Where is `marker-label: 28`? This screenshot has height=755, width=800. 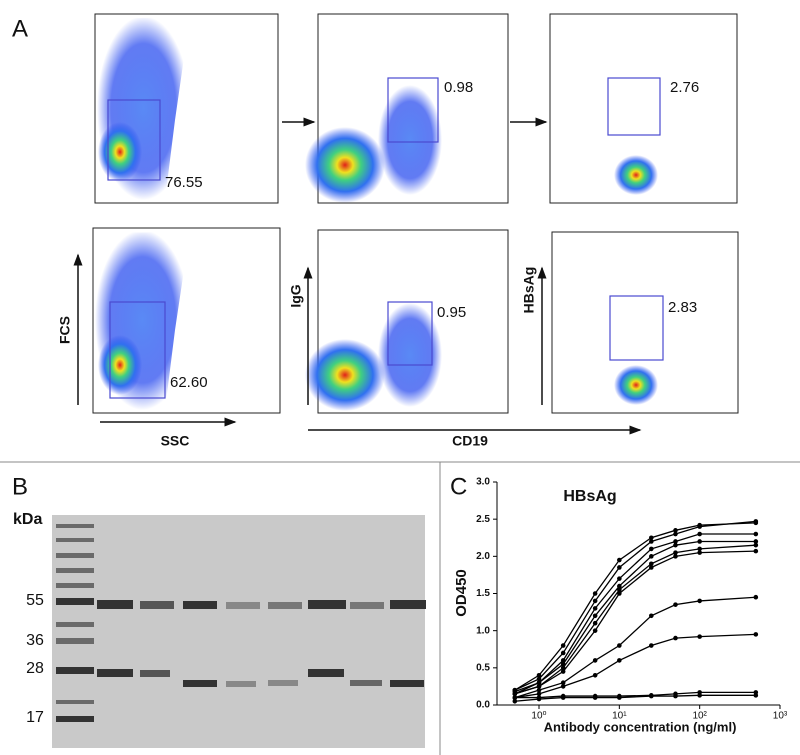
marker-label: 28 is located at coordinates (35, 668).